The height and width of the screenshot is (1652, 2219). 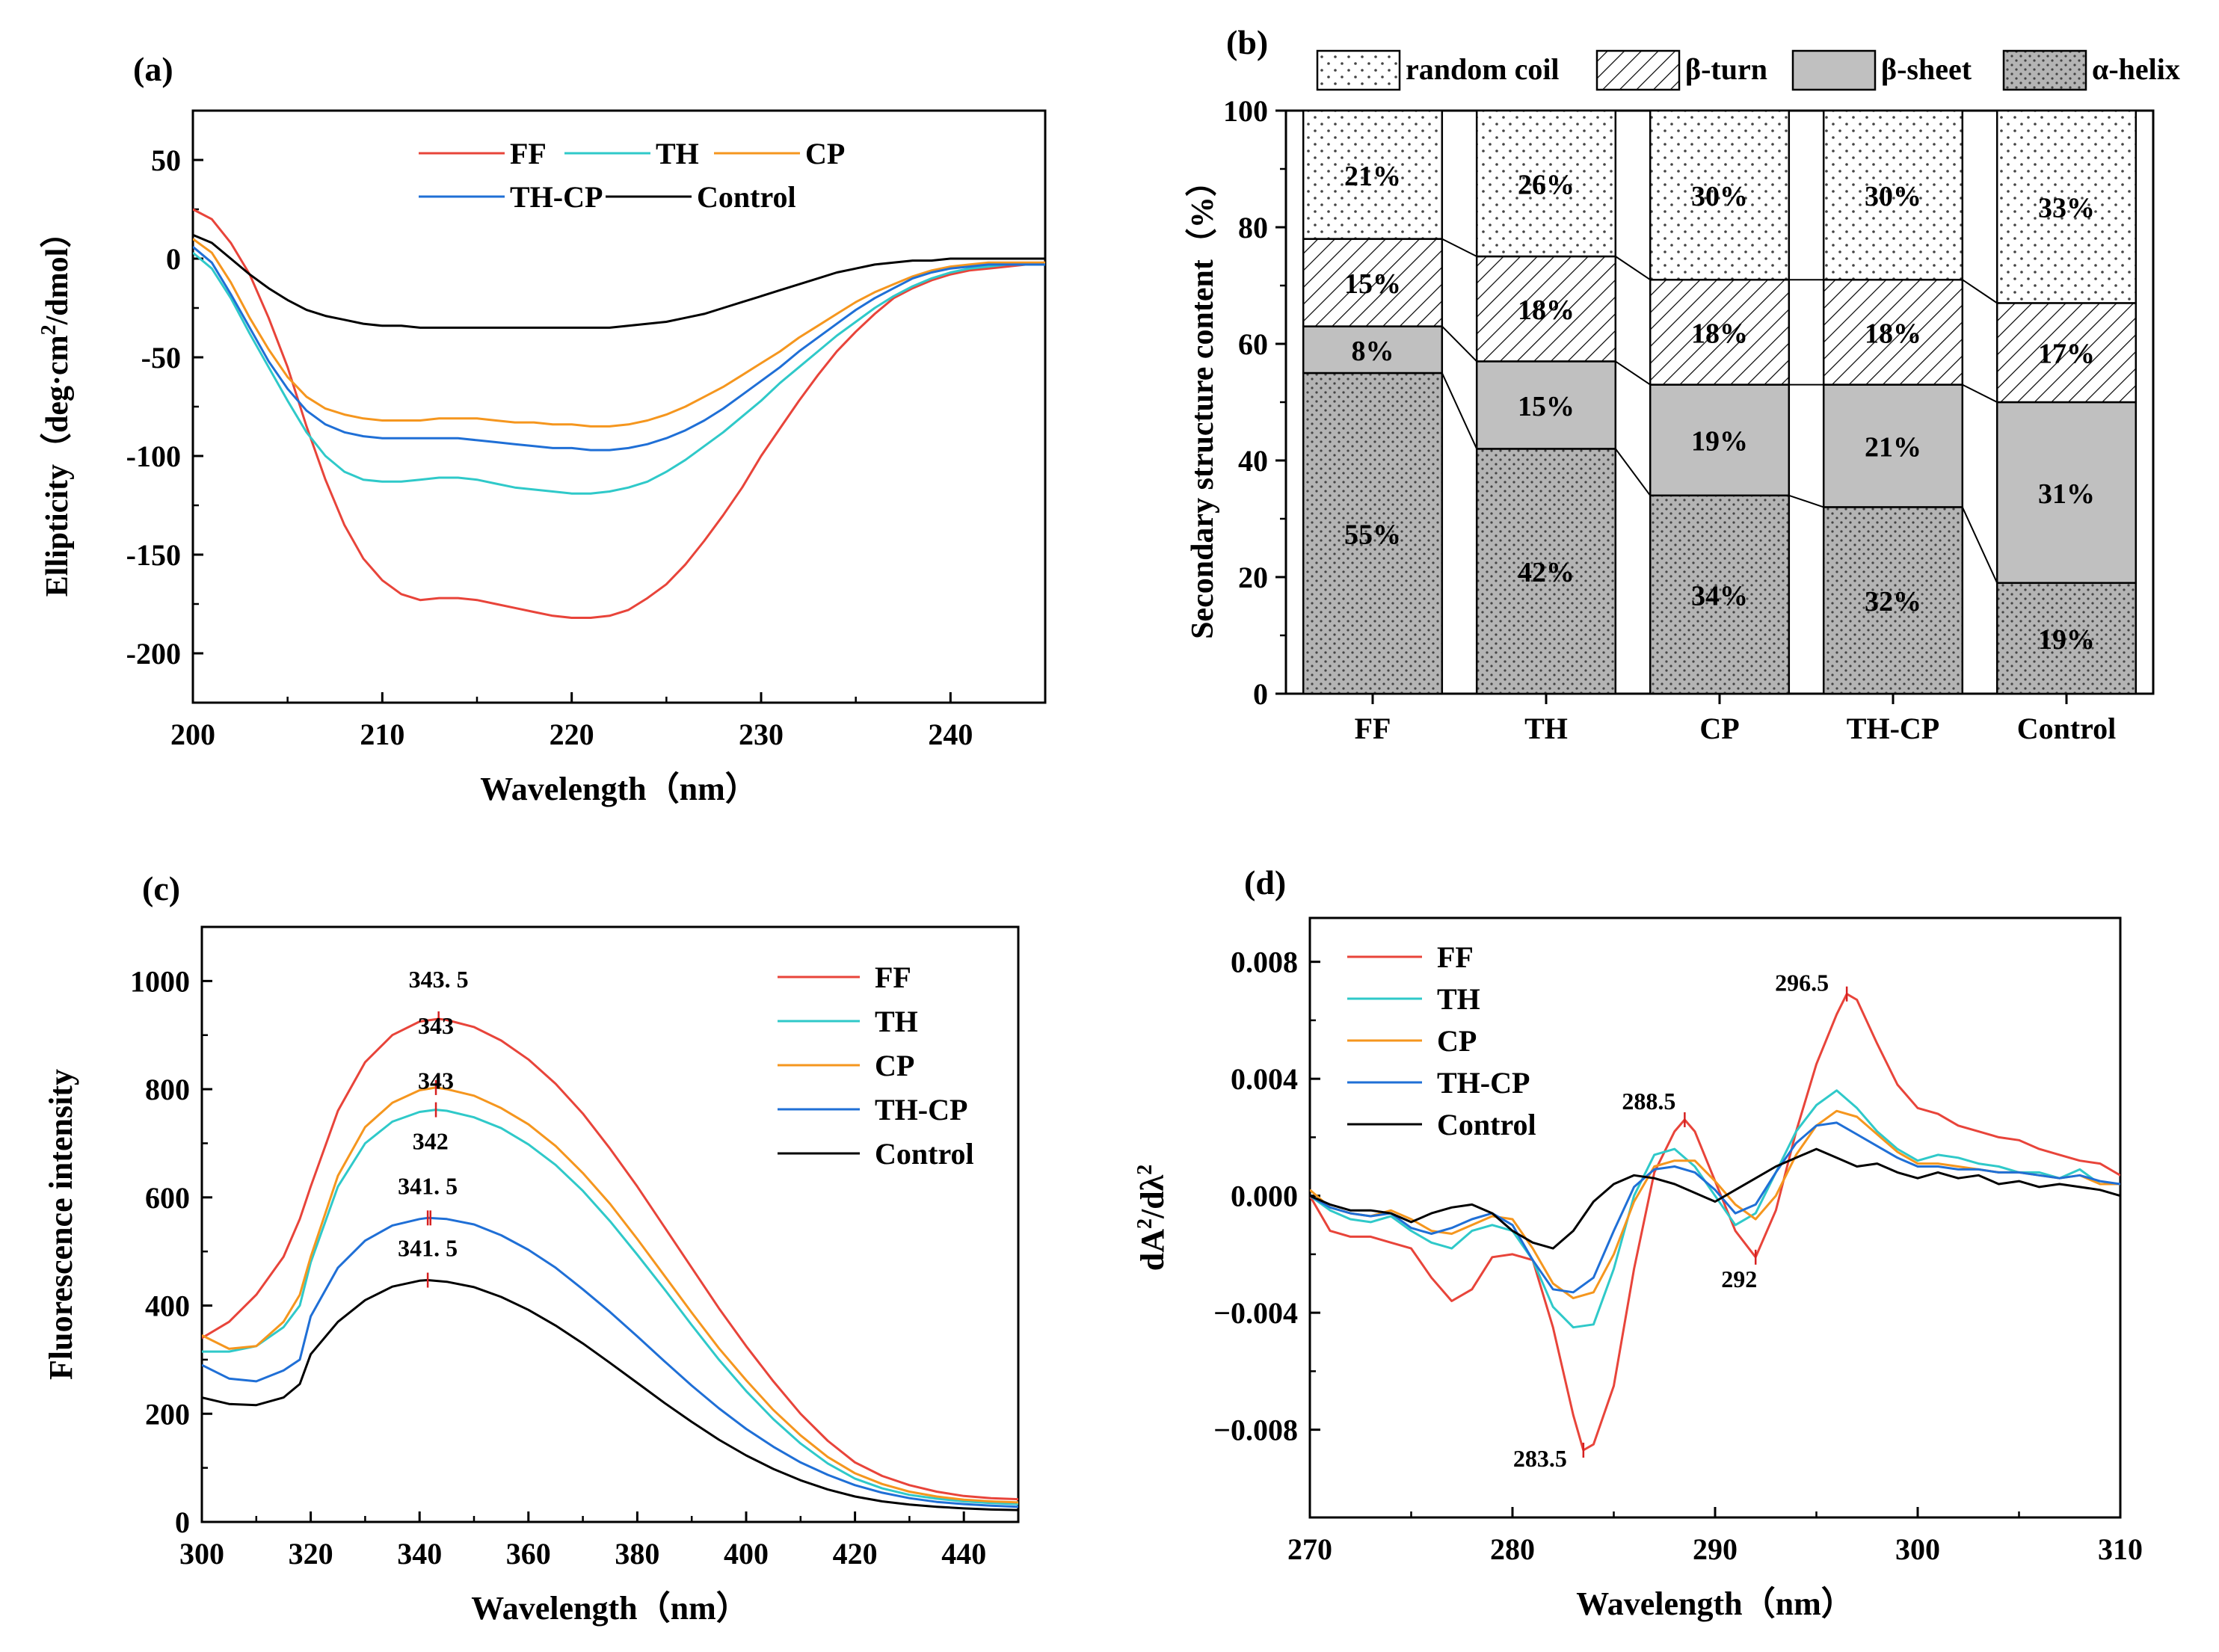 I want to click on x-tick-label: 200, so click(x=192, y=735).